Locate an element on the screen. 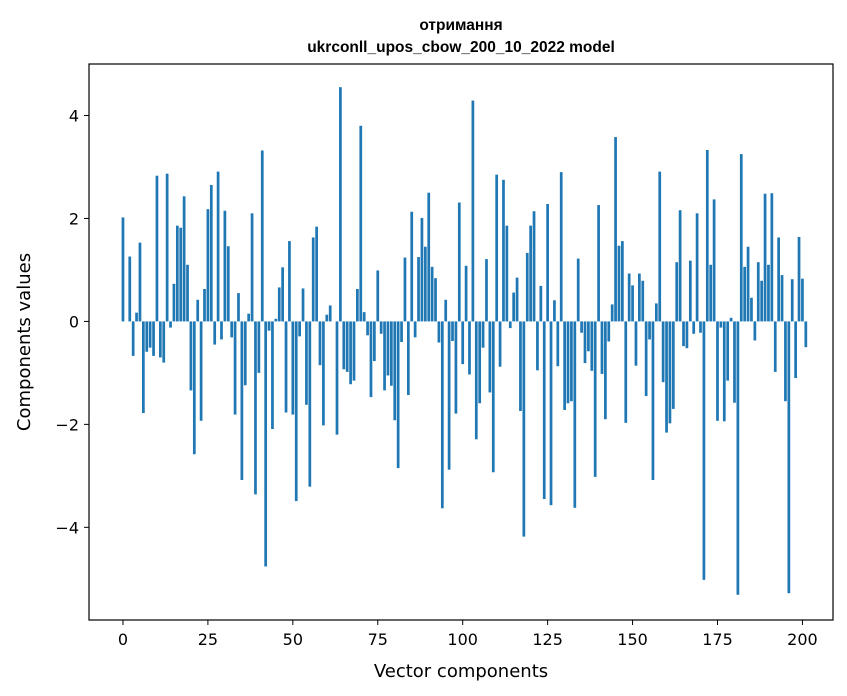  x-tick-label: 200 is located at coordinates (802, 639).